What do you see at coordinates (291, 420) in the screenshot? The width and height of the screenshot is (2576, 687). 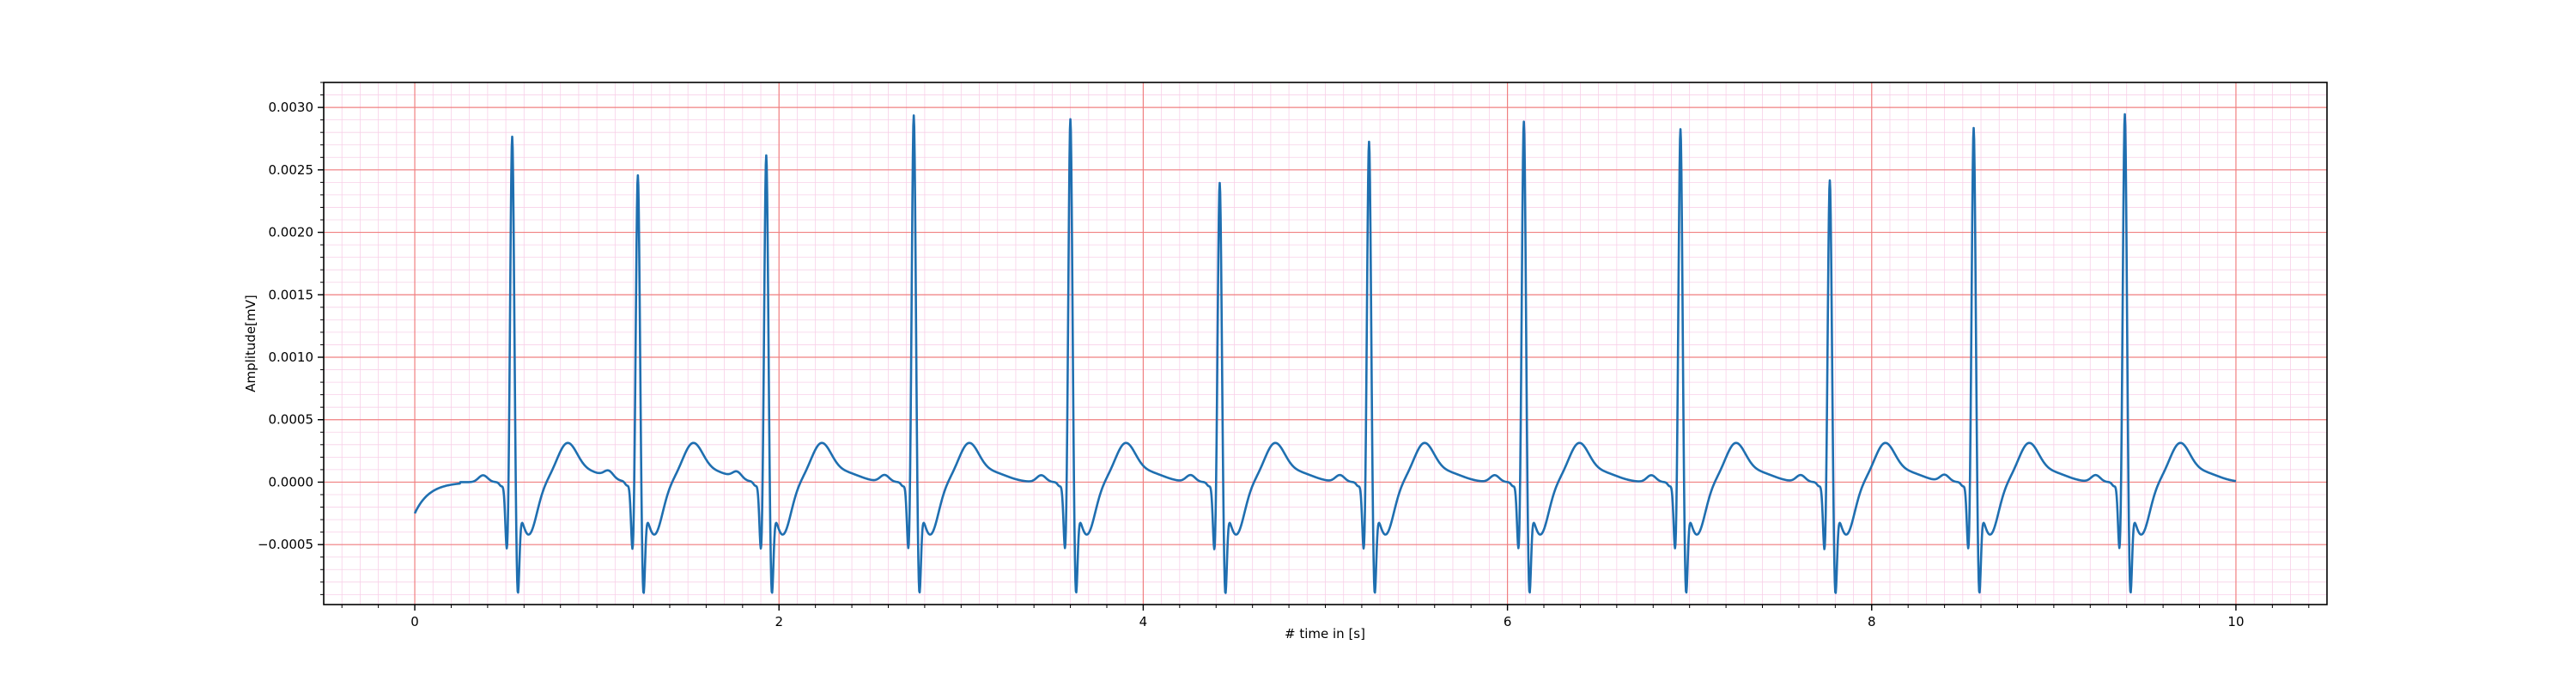 I see `y-tick-label: 0.0005` at bounding box center [291, 420].